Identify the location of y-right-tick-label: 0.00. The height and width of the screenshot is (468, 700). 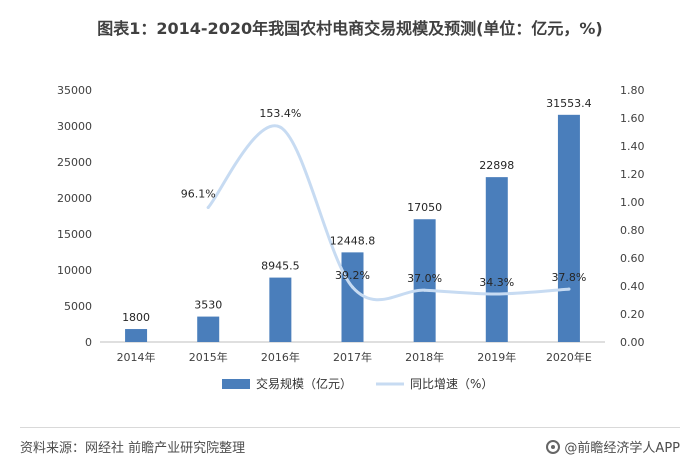
(632, 342).